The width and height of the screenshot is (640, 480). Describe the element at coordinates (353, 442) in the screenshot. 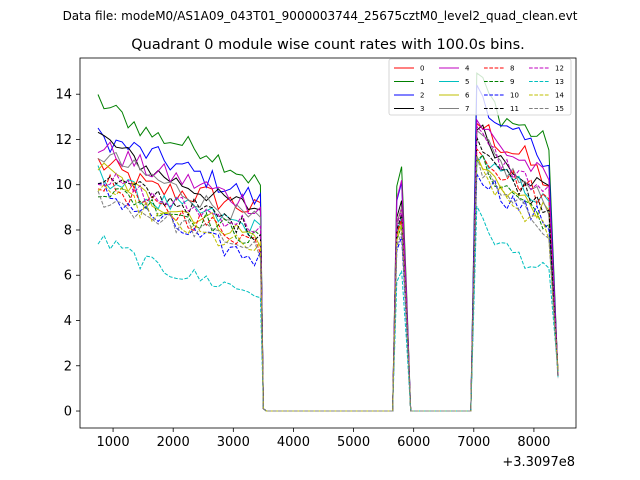

I see `x-tick-label: 5000` at that location.